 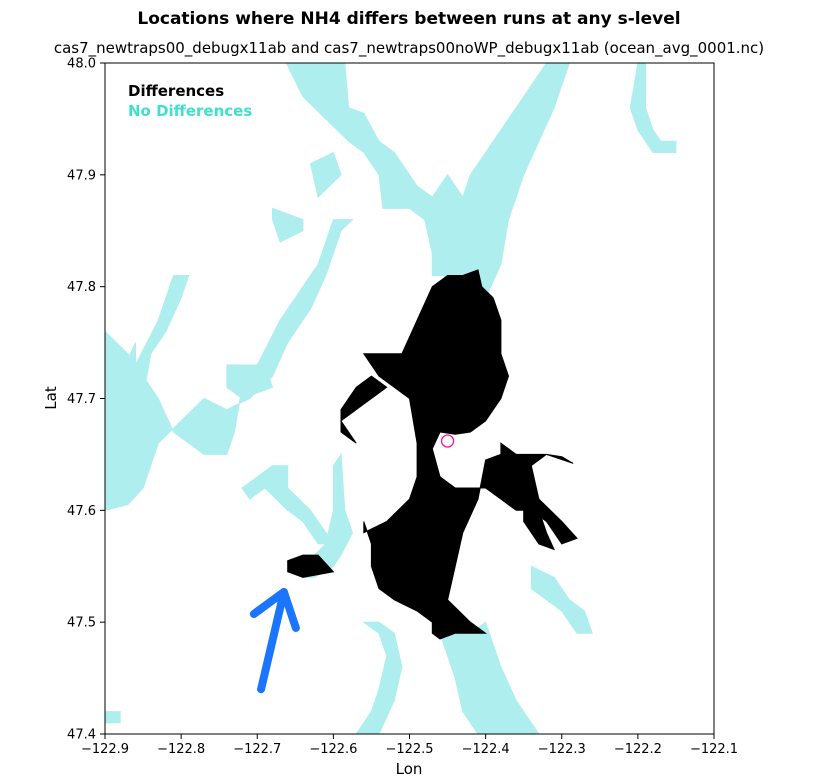 What do you see at coordinates (81, 287) in the screenshot?
I see `y-tick-label: 47.8` at bounding box center [81, 287].